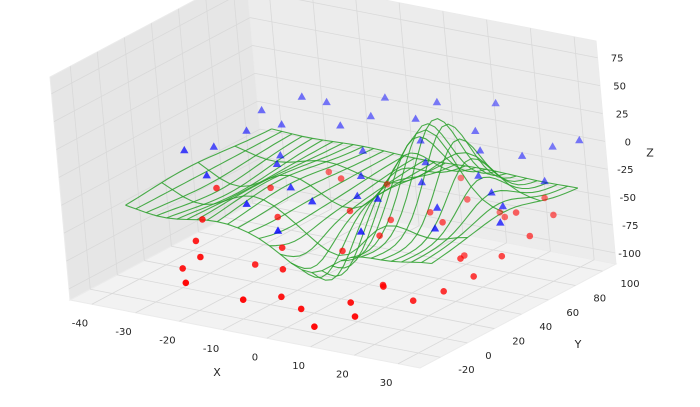 The width and height of the screenshot is (700, 407). I want to click on grid-line-x-floor, so click(408, 295).